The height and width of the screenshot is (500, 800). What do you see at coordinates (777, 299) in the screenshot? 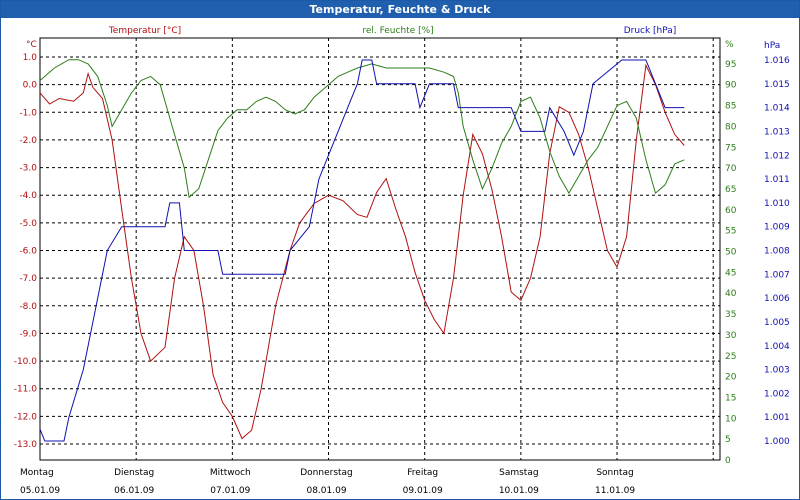
I see `pressure-tick-label: 1.006` at bounding box center [777, 299].